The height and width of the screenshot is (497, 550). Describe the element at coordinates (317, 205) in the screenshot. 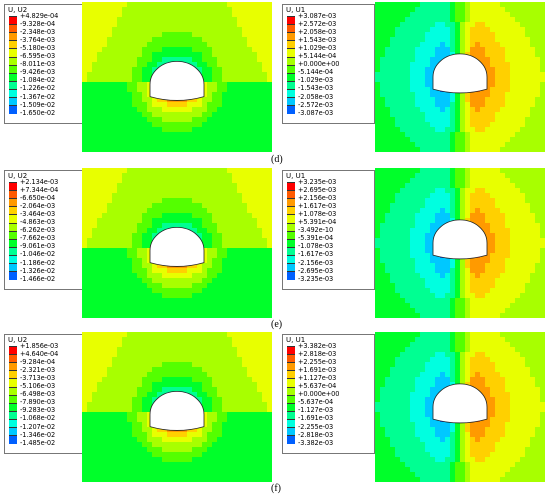

I see `legend-label: +1.617e-03` at that location.